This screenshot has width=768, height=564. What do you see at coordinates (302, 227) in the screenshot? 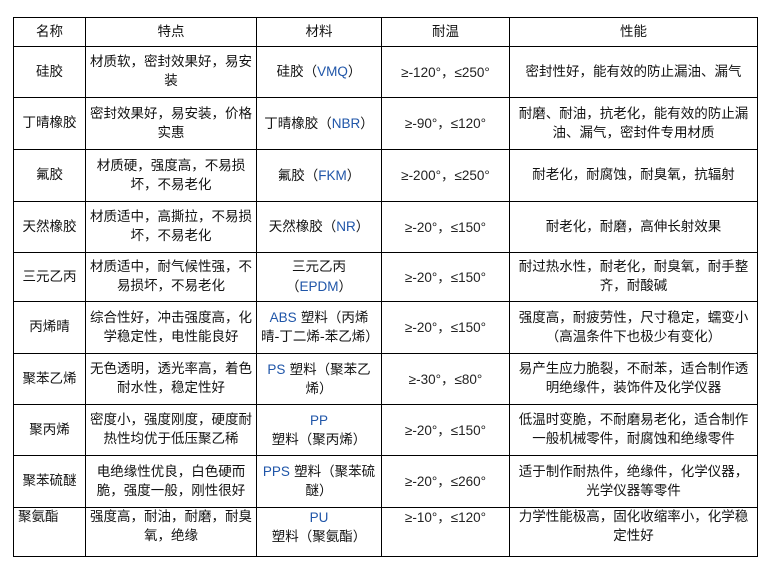
I see `material-name-prefix: 天然橡胶（` at bounding box center [302, 227].